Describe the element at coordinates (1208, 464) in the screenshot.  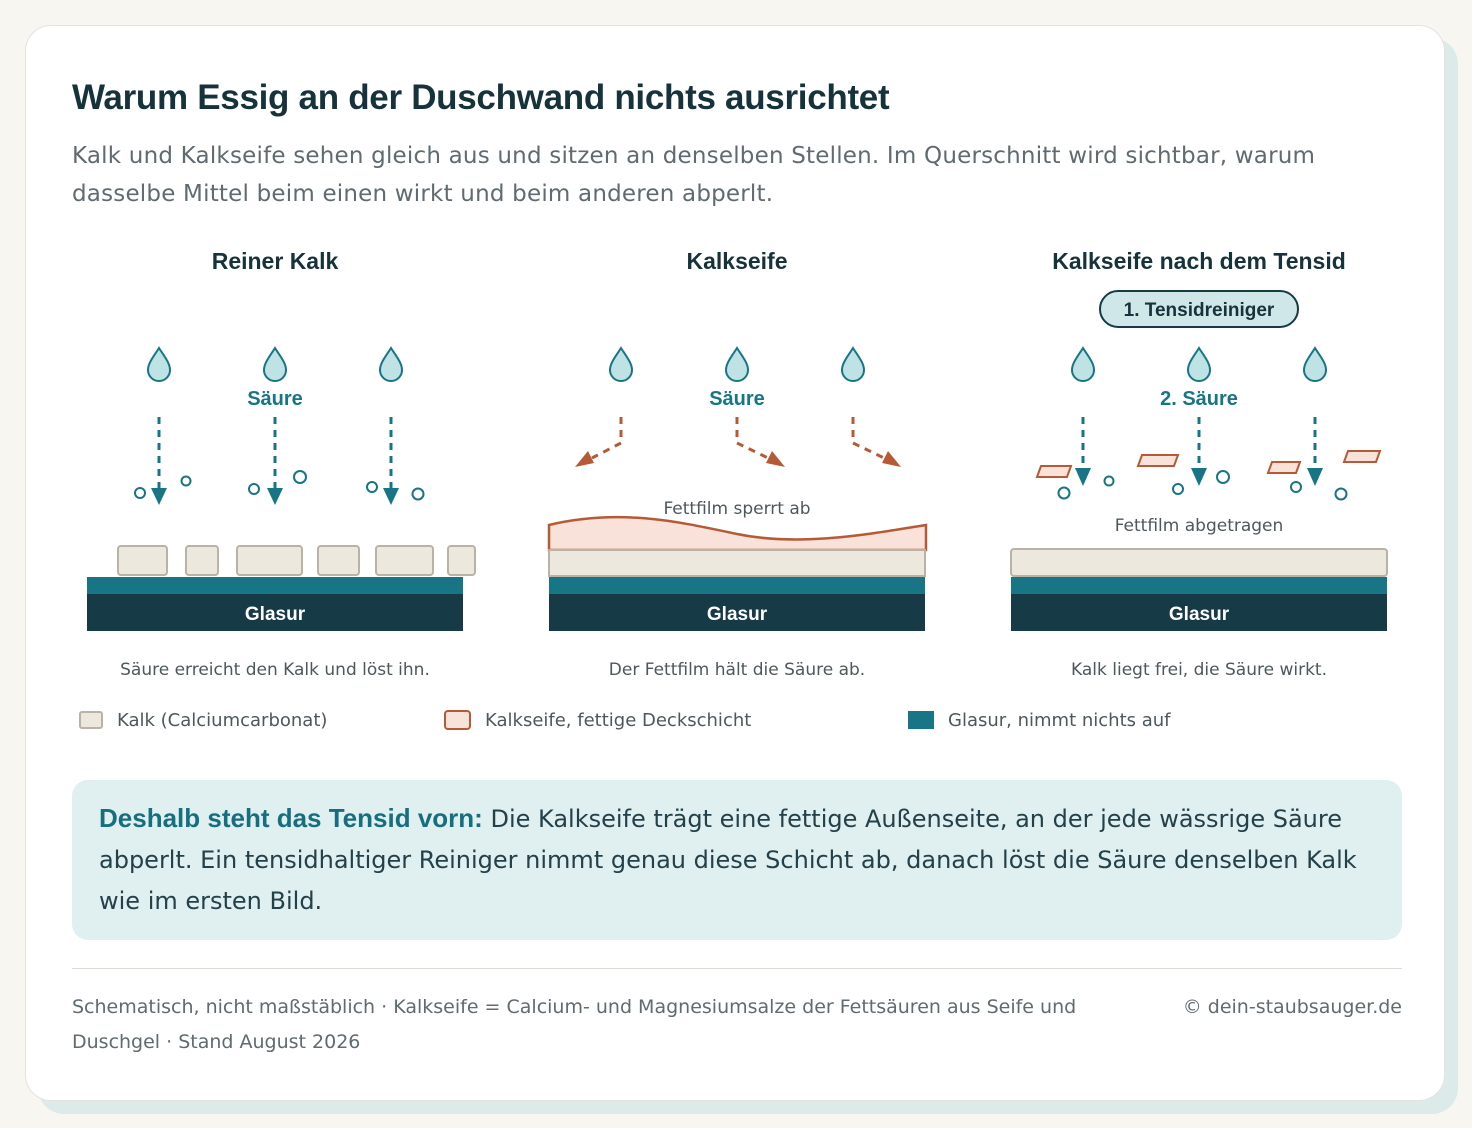
I see `soap-flakes` at that location.